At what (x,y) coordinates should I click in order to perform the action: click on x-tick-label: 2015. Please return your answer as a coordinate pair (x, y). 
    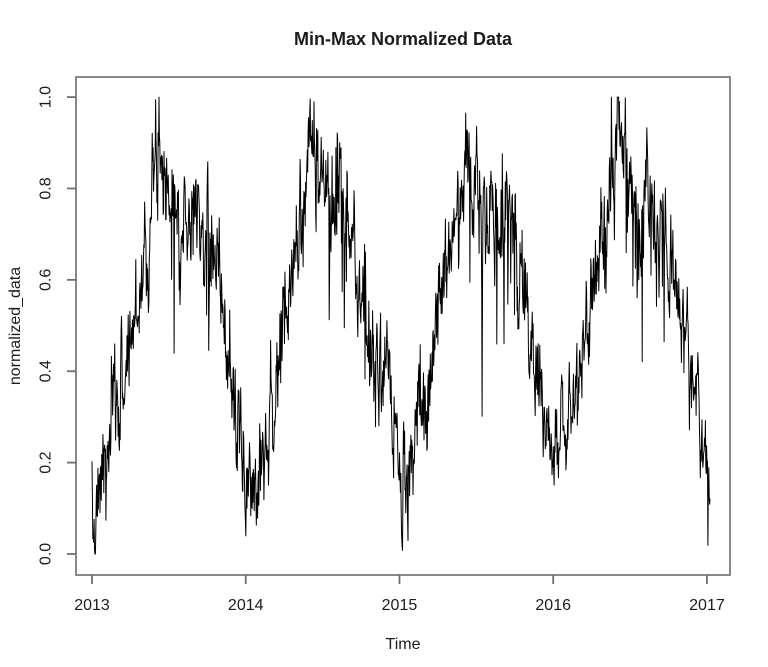
    Looking at the image, I should click on (400, 605).